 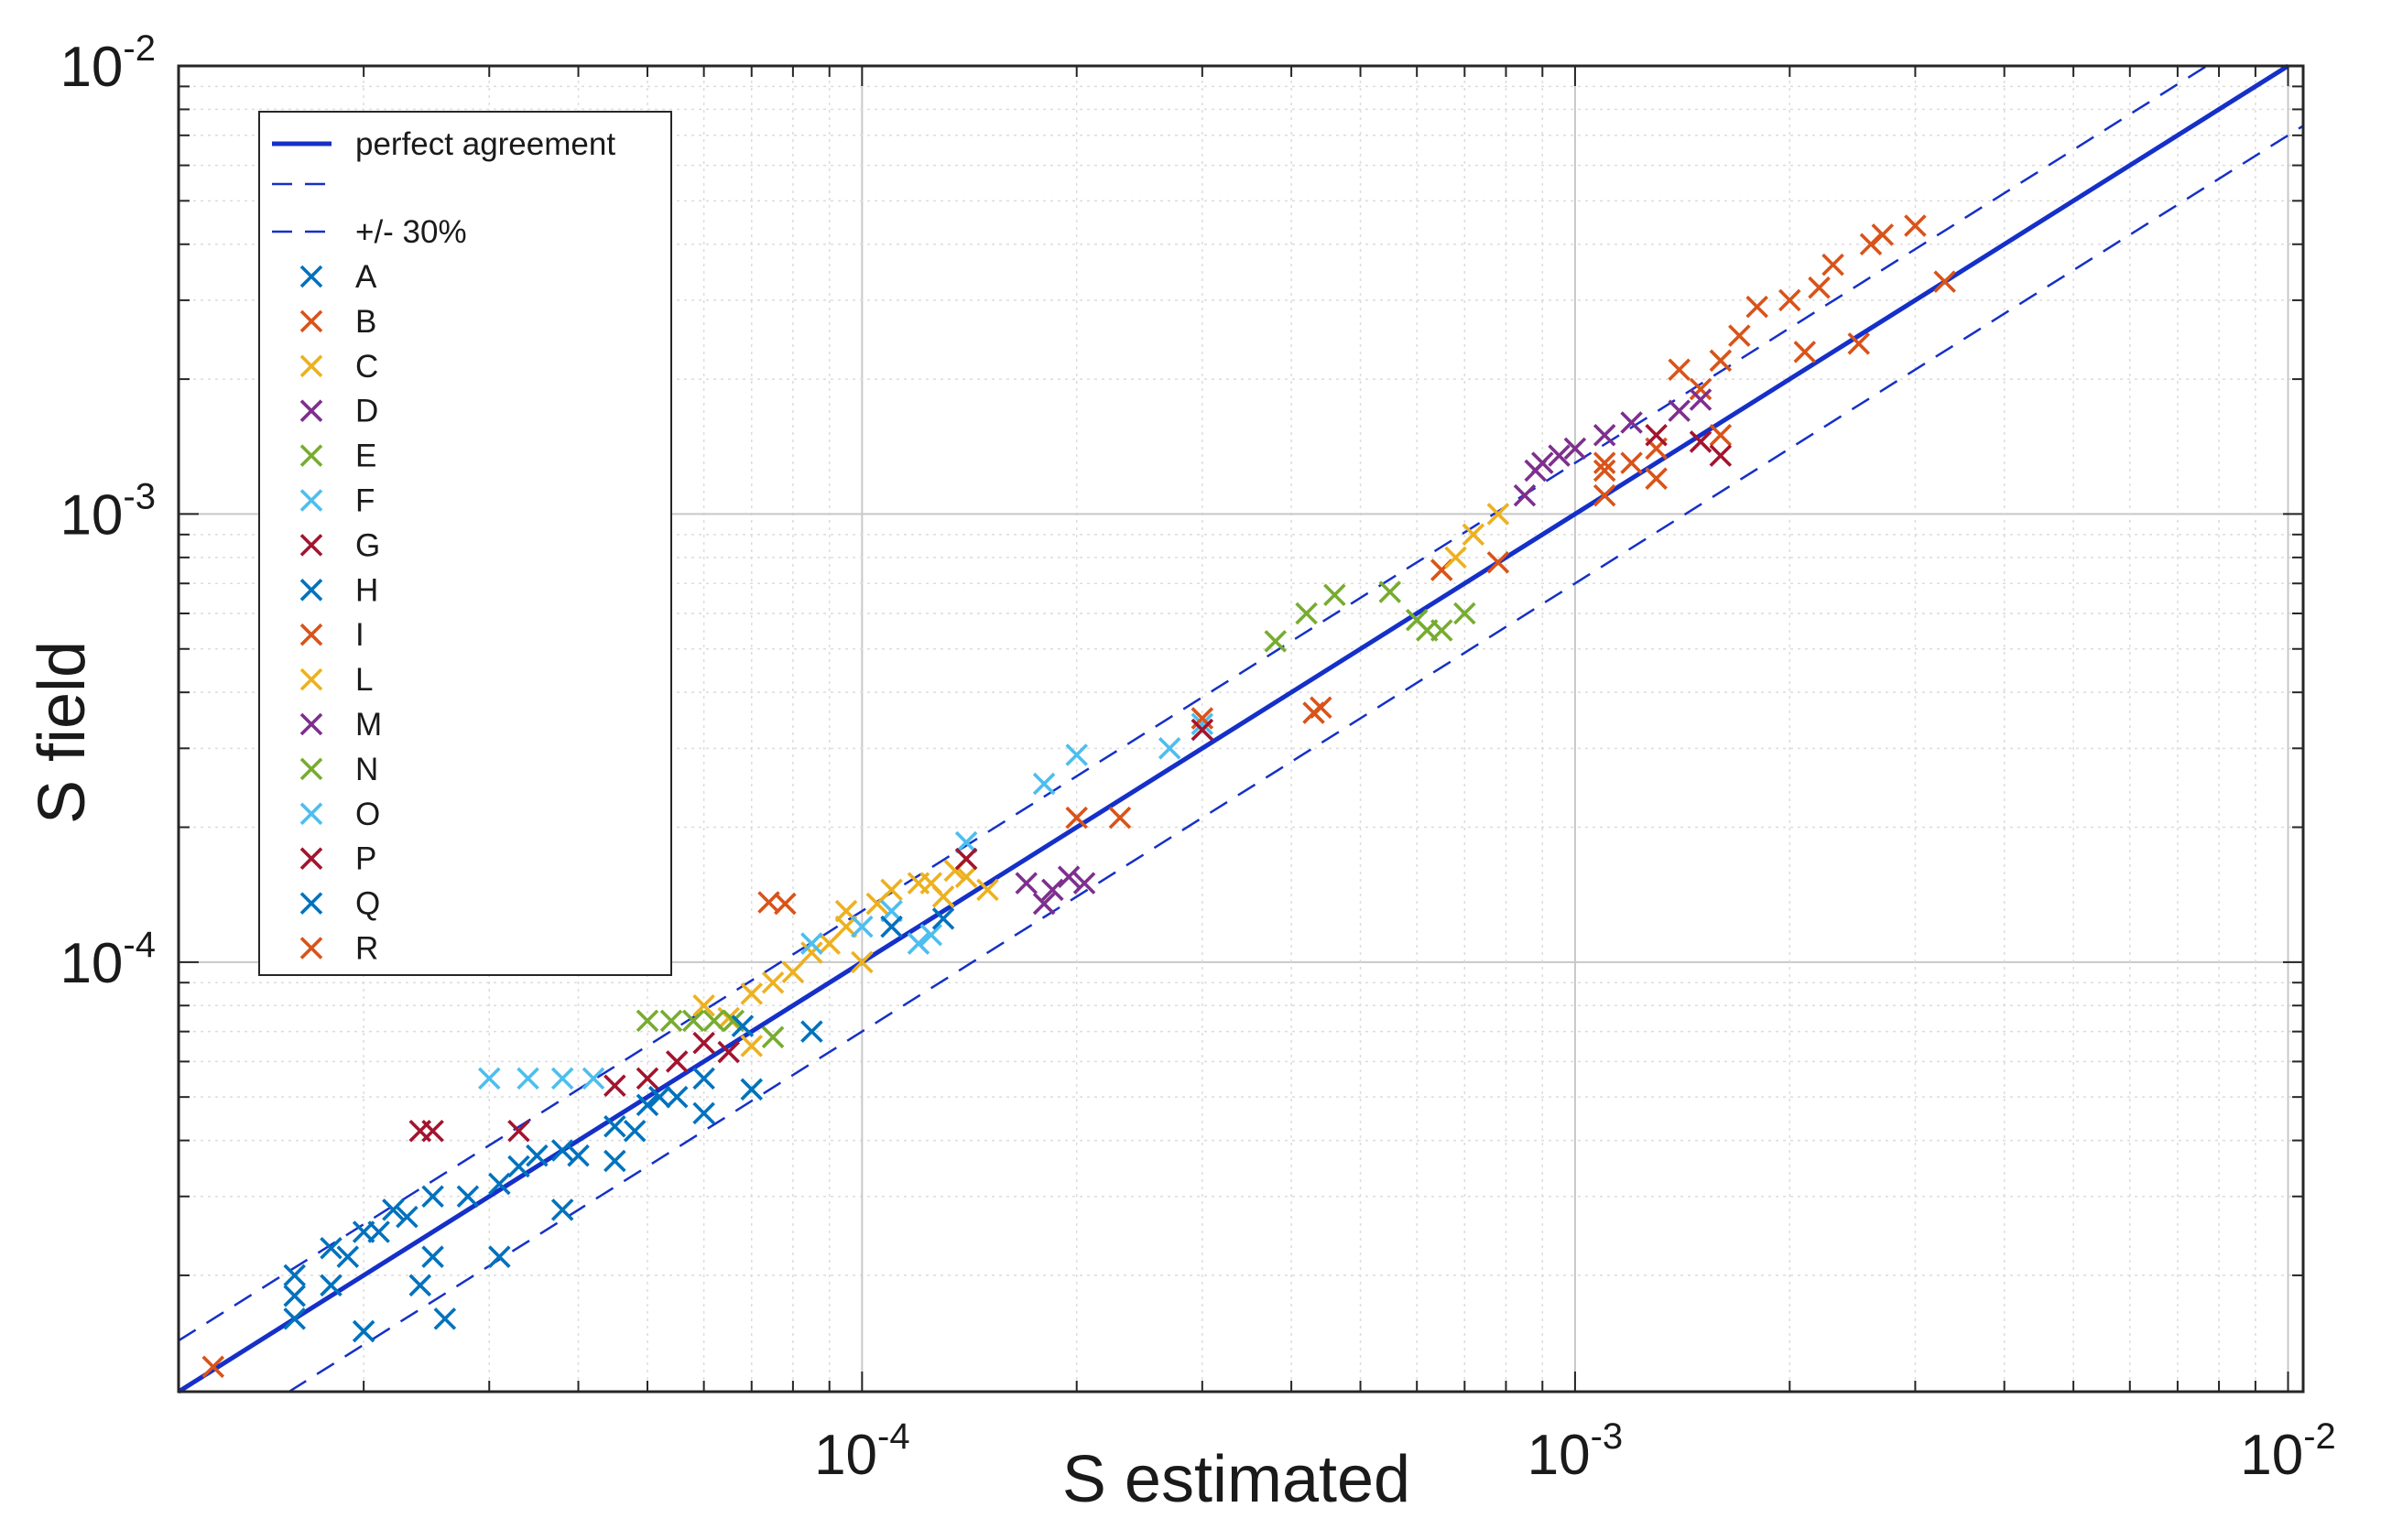 I want to click on legend-marker-n, so click(x=311, y=769).